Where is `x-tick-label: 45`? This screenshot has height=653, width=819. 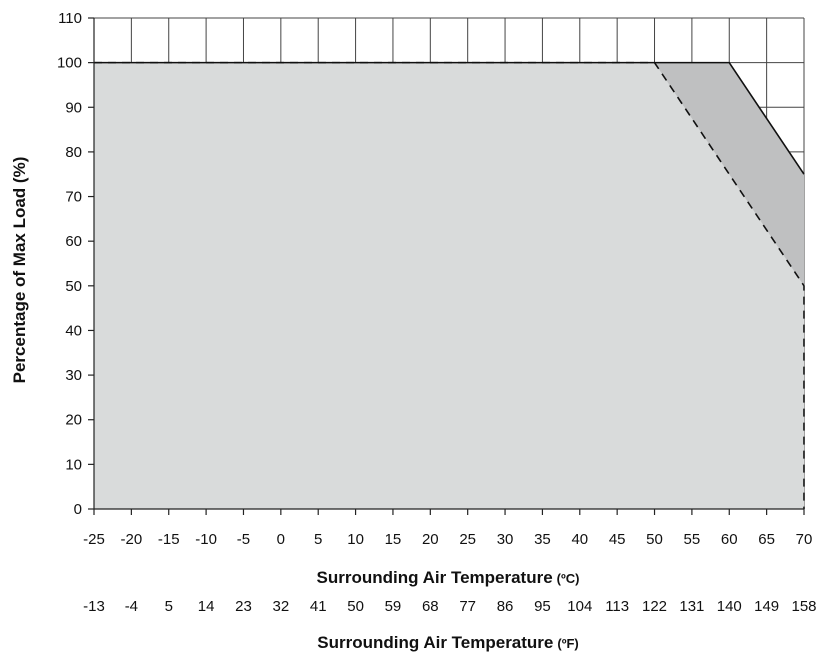
x-tick-label: 45 is located at coordinates (617, 539).